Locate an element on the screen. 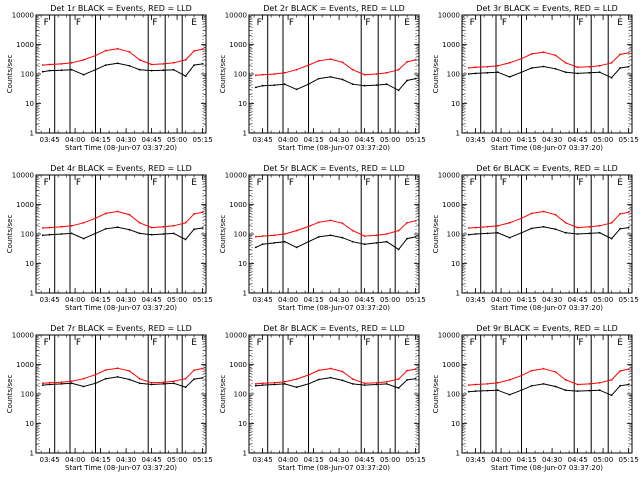 The width and height of the screenshot is (640, 480). panel-title: Det 4r BLACK = Events, RED = LLD is located at coordinates (121, 168).